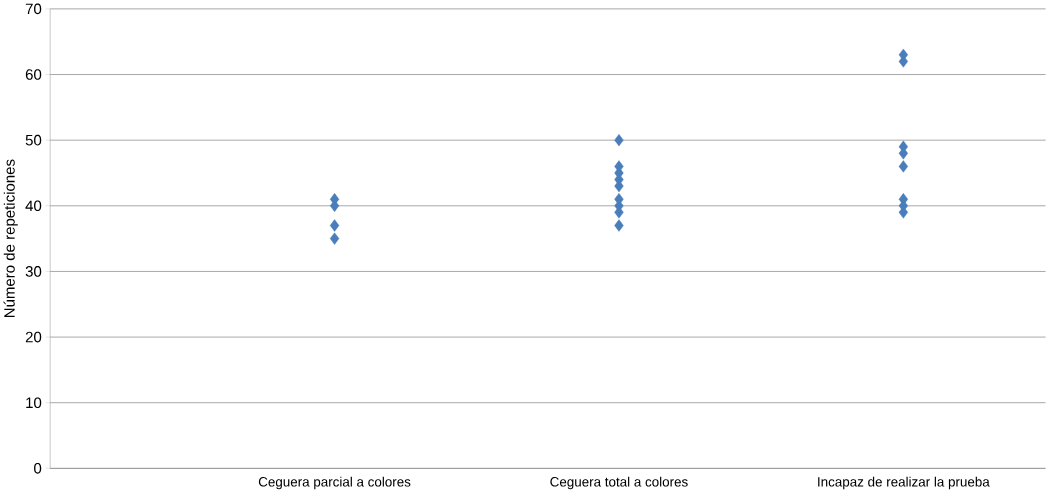 The height and width of the screenshot is (493, 1046). Describe the element at coordinates (33, 140) in the screenshot. I see `y-tick-label: 50` at that location.